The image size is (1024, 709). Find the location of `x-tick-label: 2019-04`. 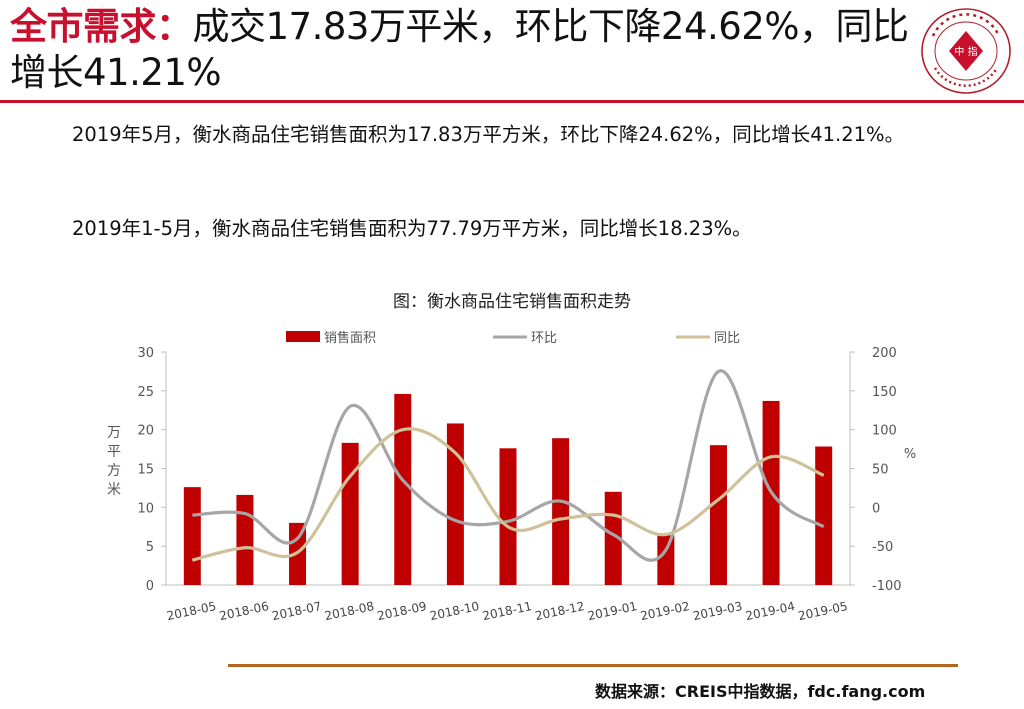

x-tick-label: 2019-04 is located at coordinates (770, 611).